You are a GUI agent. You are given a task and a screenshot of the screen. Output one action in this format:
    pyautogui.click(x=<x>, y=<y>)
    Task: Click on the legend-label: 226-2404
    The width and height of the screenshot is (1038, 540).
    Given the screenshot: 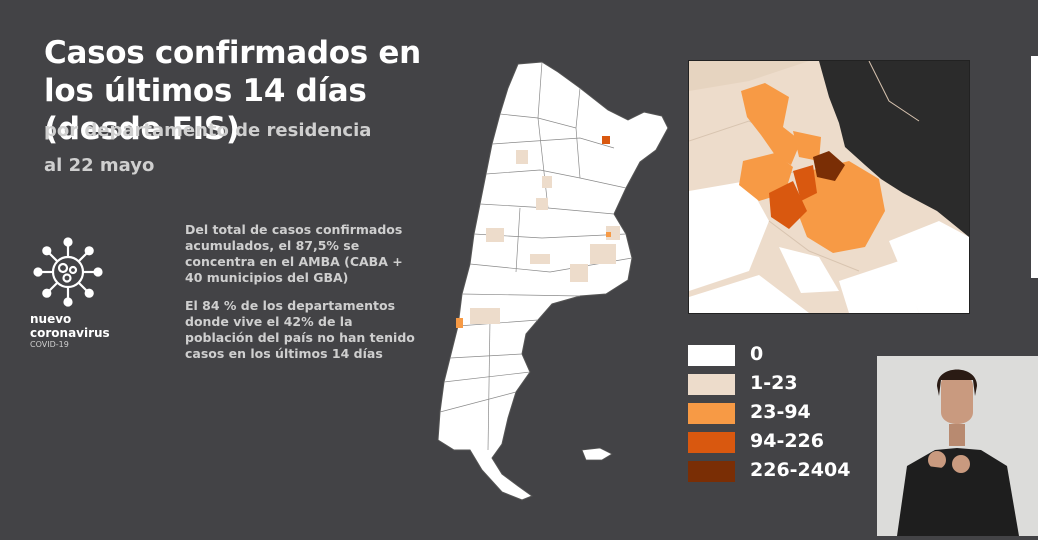 What is the action you would take?
    pyautogui.click(x=800, y=470)
    